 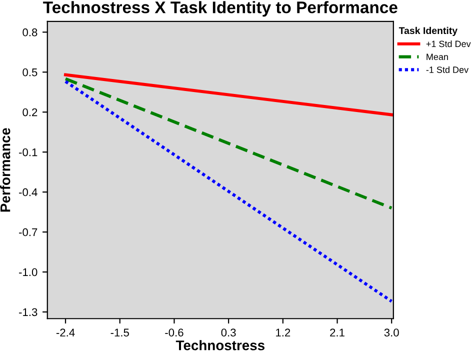 What do you see at coordinates (428, 31) in the screenshot?
I see `legend-title: Task Identity` at bounding box center [428, 31].